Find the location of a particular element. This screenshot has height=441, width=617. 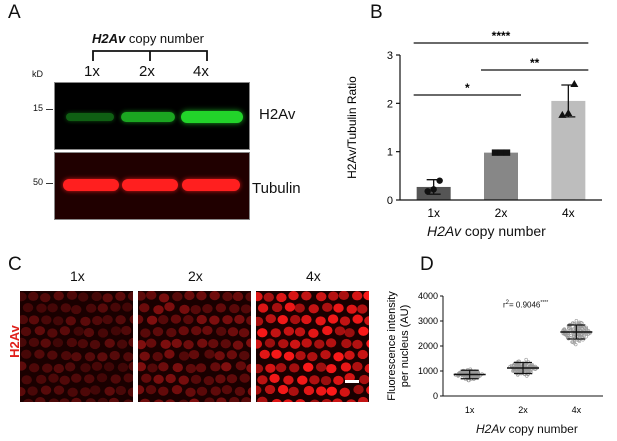

chart-d-xlabel-suffix: copy number is located at coordinates (541, 429).